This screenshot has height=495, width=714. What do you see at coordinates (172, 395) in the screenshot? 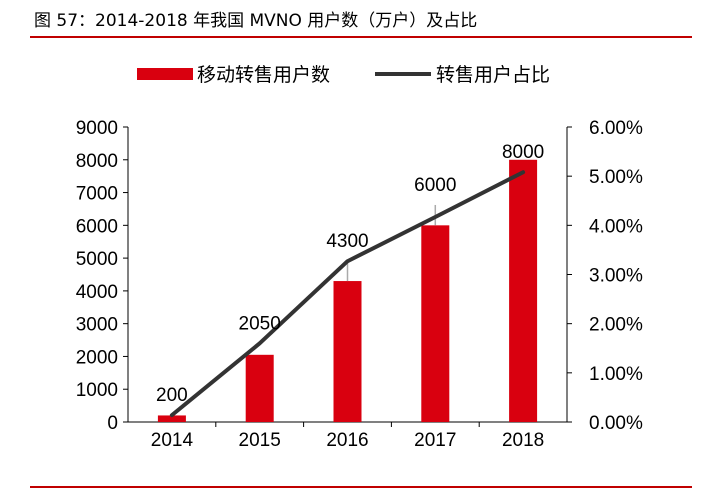
I see `data-label: 200` at bounding box center [172, 395].